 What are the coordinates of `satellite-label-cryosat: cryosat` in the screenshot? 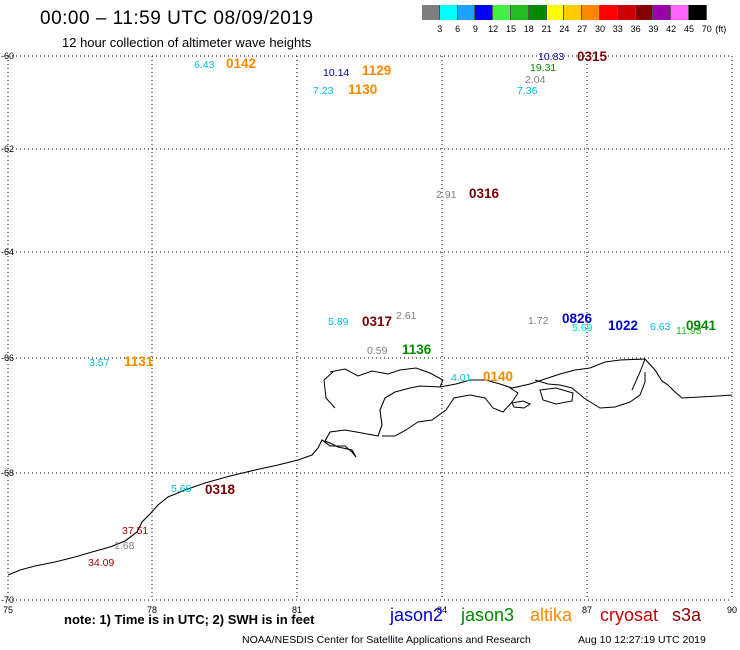 It's located at (629, 615).